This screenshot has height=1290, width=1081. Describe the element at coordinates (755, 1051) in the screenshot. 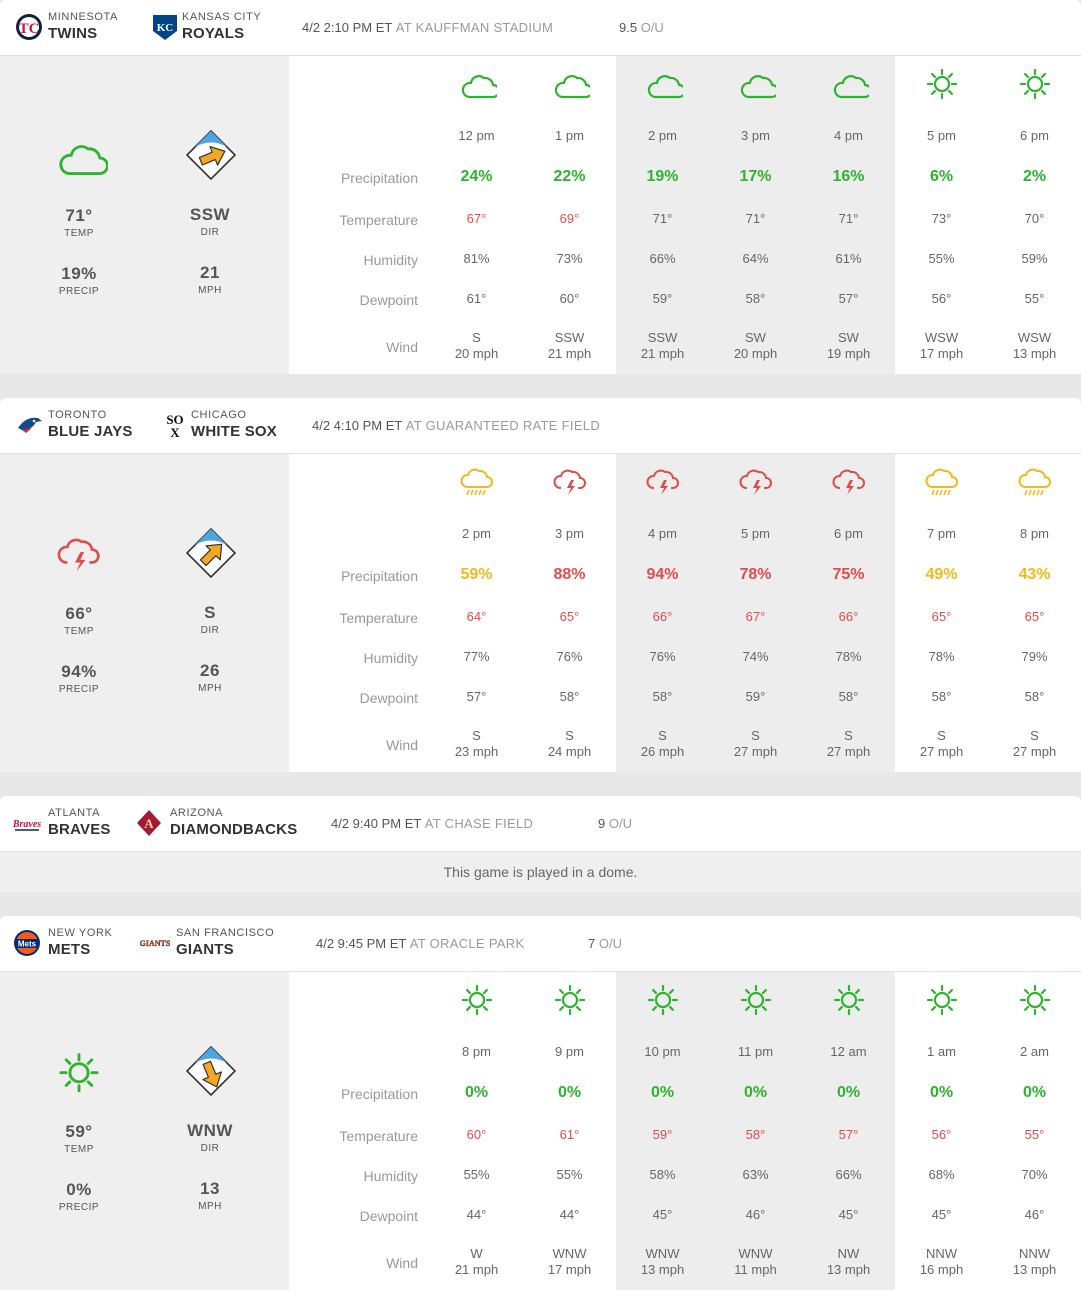

I see `hour-time: 11 pm` at that location.